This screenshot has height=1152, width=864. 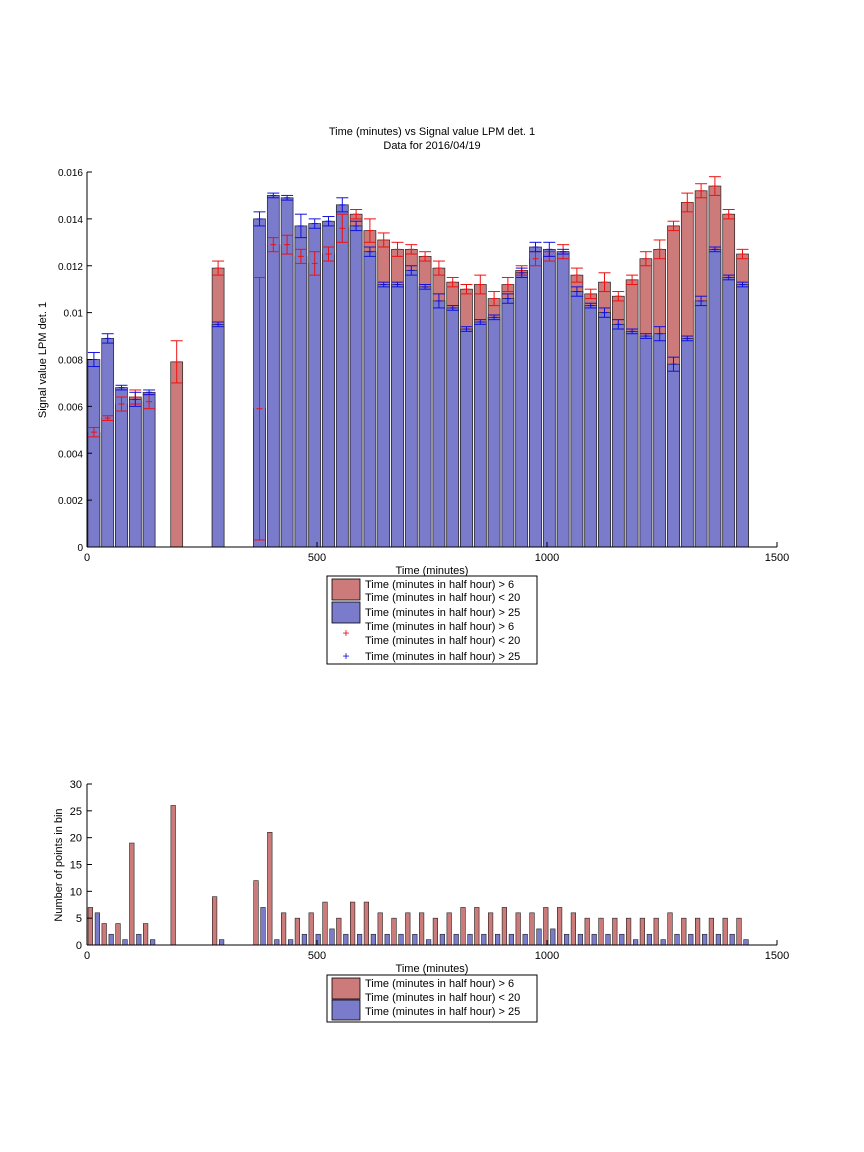 What do you see at coordinates (345, 656) in the screenshot?
I see `top-legend-marker-blue: +` at bounding box center [345, 656].